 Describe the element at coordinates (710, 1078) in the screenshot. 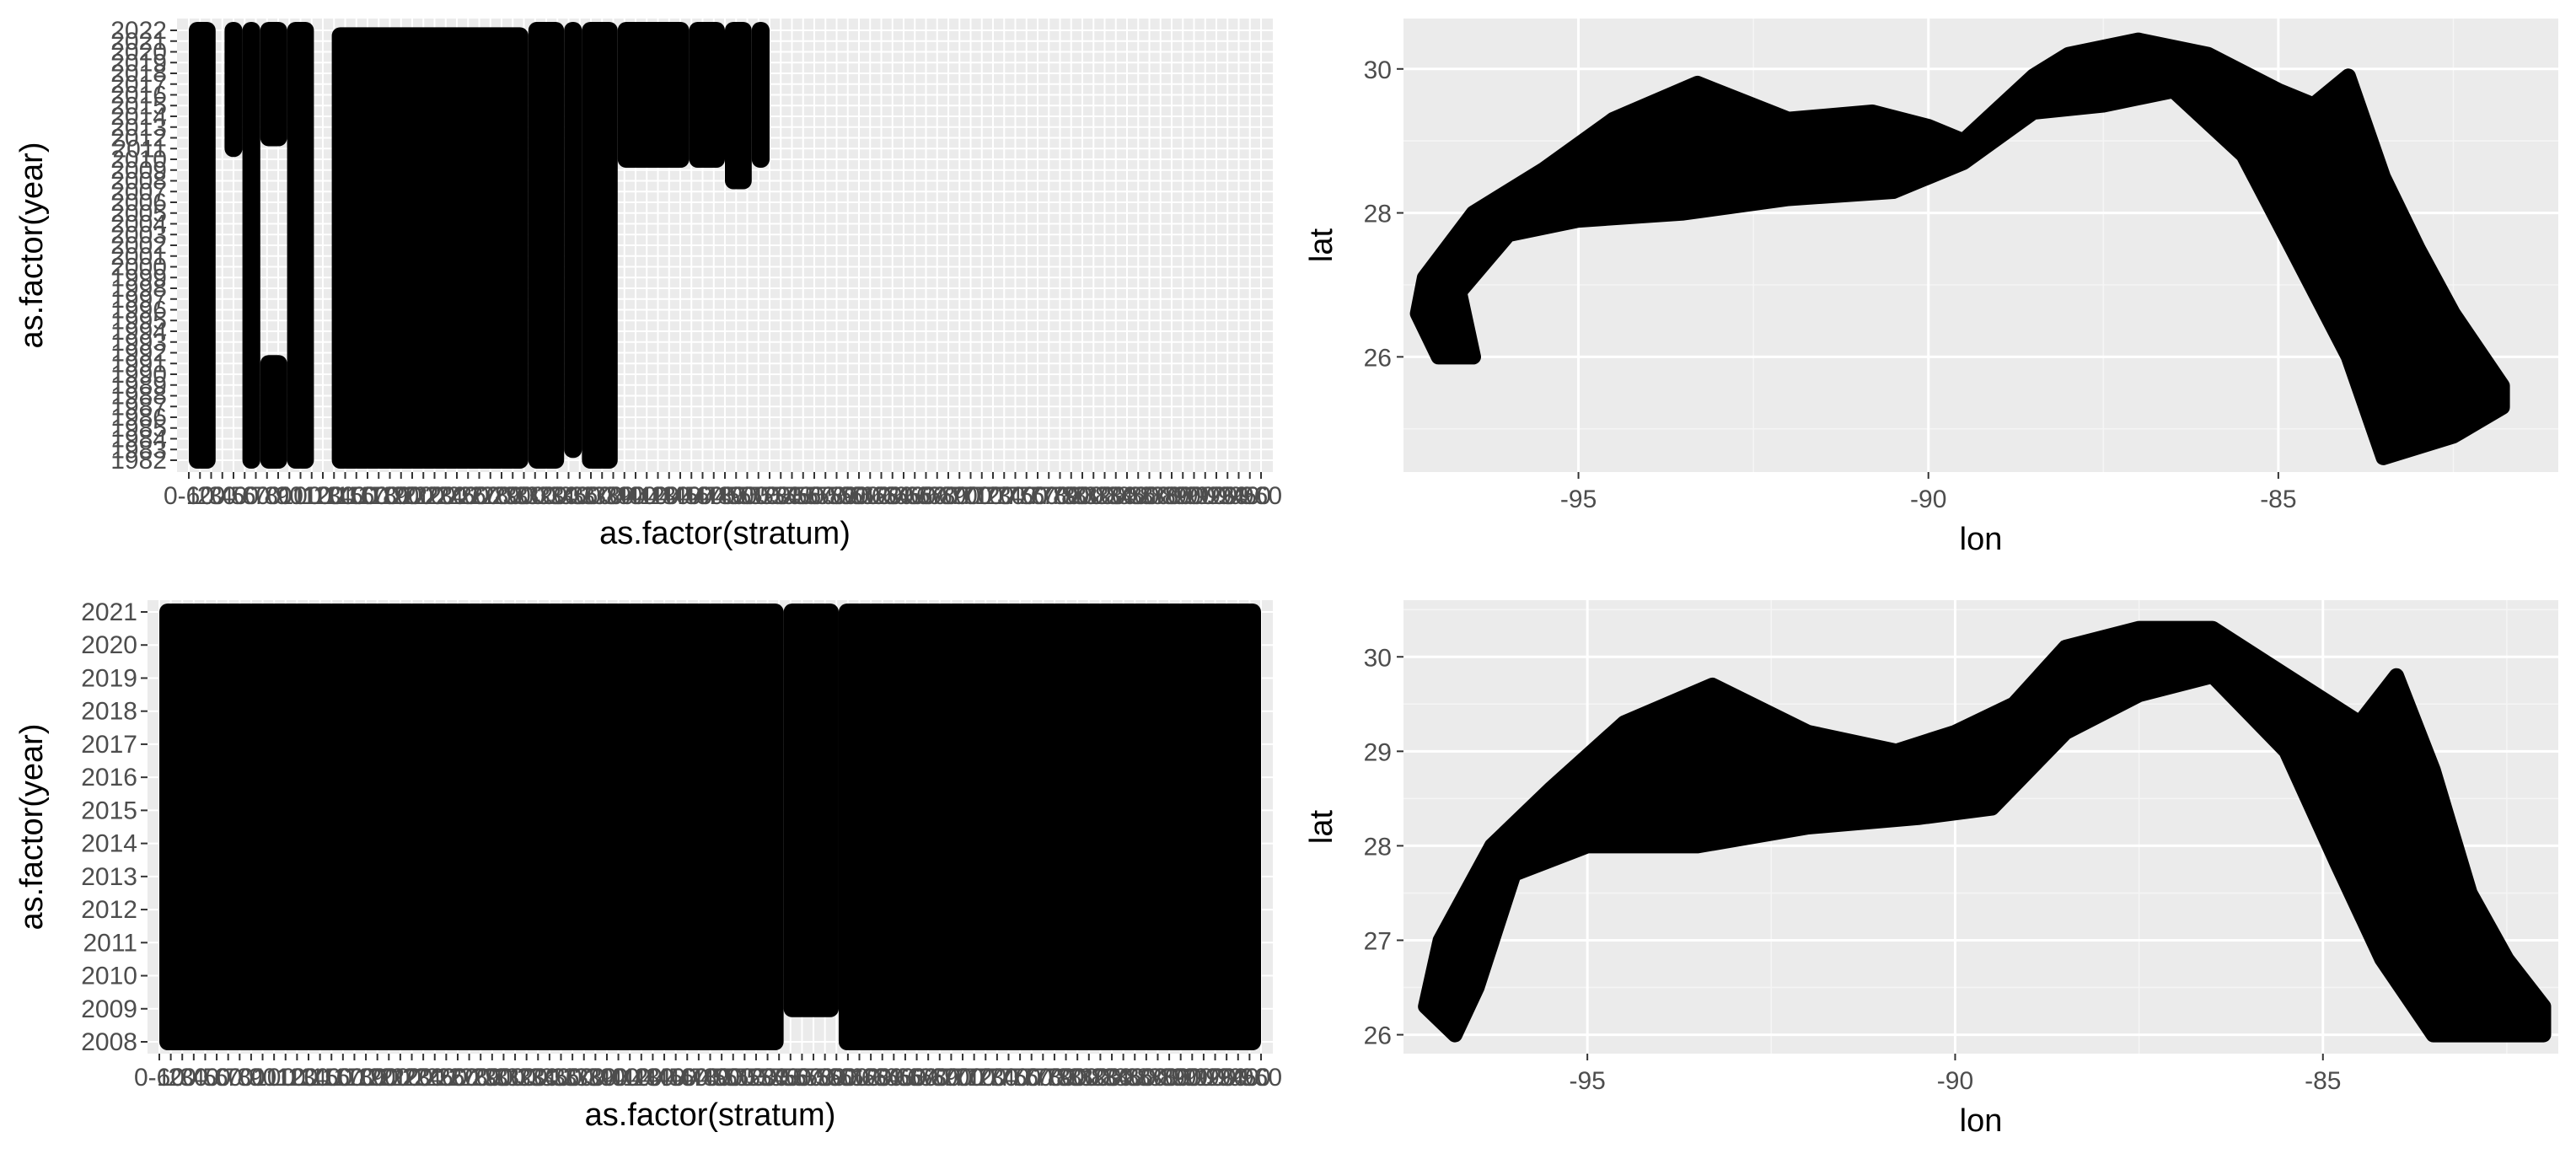

I see `x-tick-label: 480` at that location.